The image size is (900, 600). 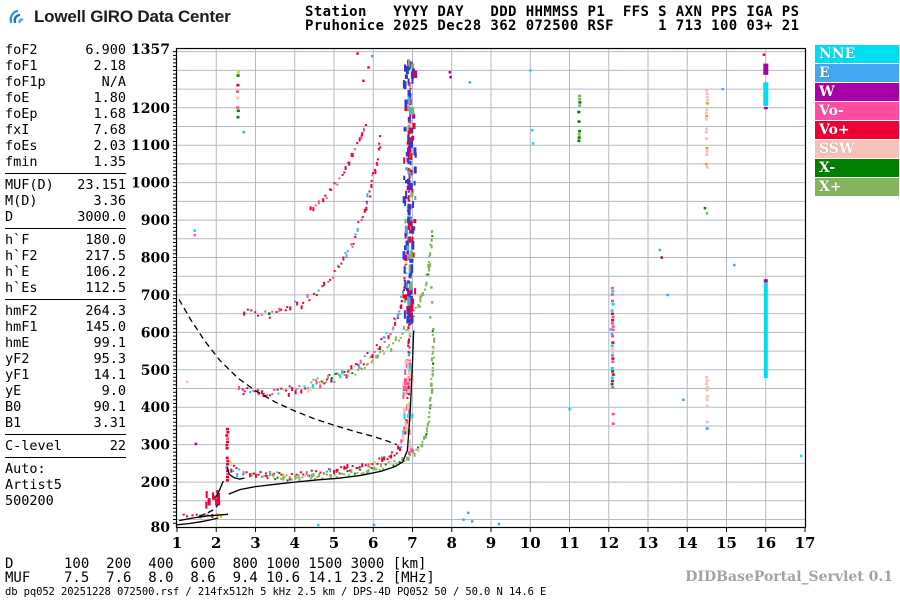 I want to click on panel-label: 500200, so click(x=29, y=501).